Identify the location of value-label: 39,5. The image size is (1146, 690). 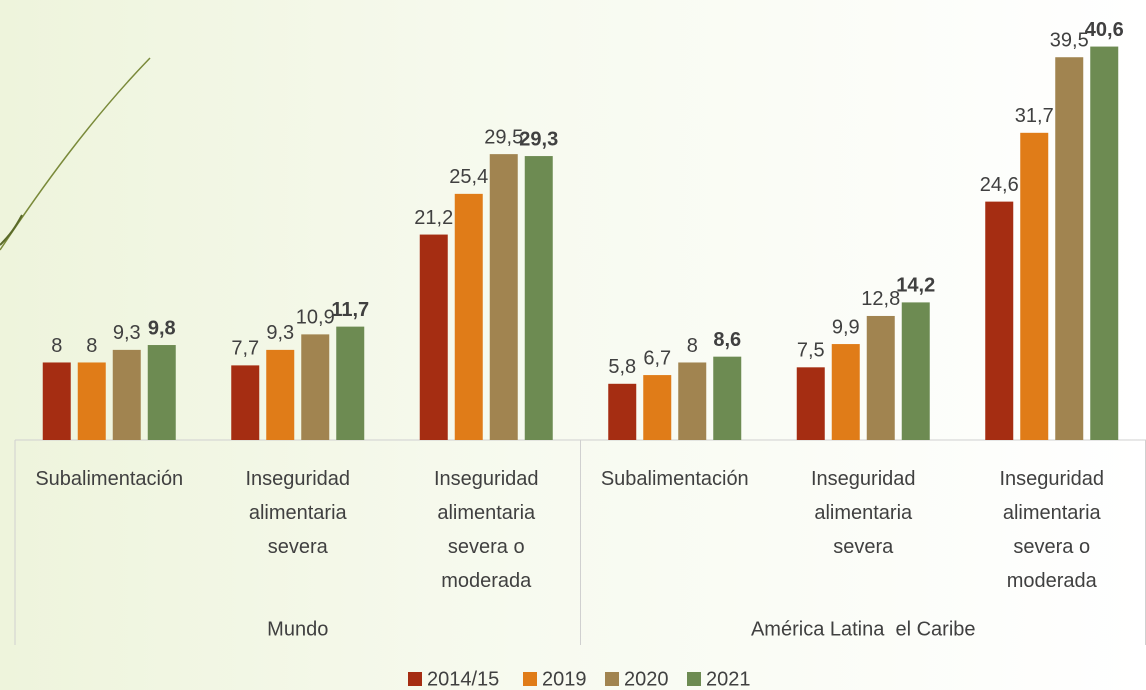
(1069, 41).